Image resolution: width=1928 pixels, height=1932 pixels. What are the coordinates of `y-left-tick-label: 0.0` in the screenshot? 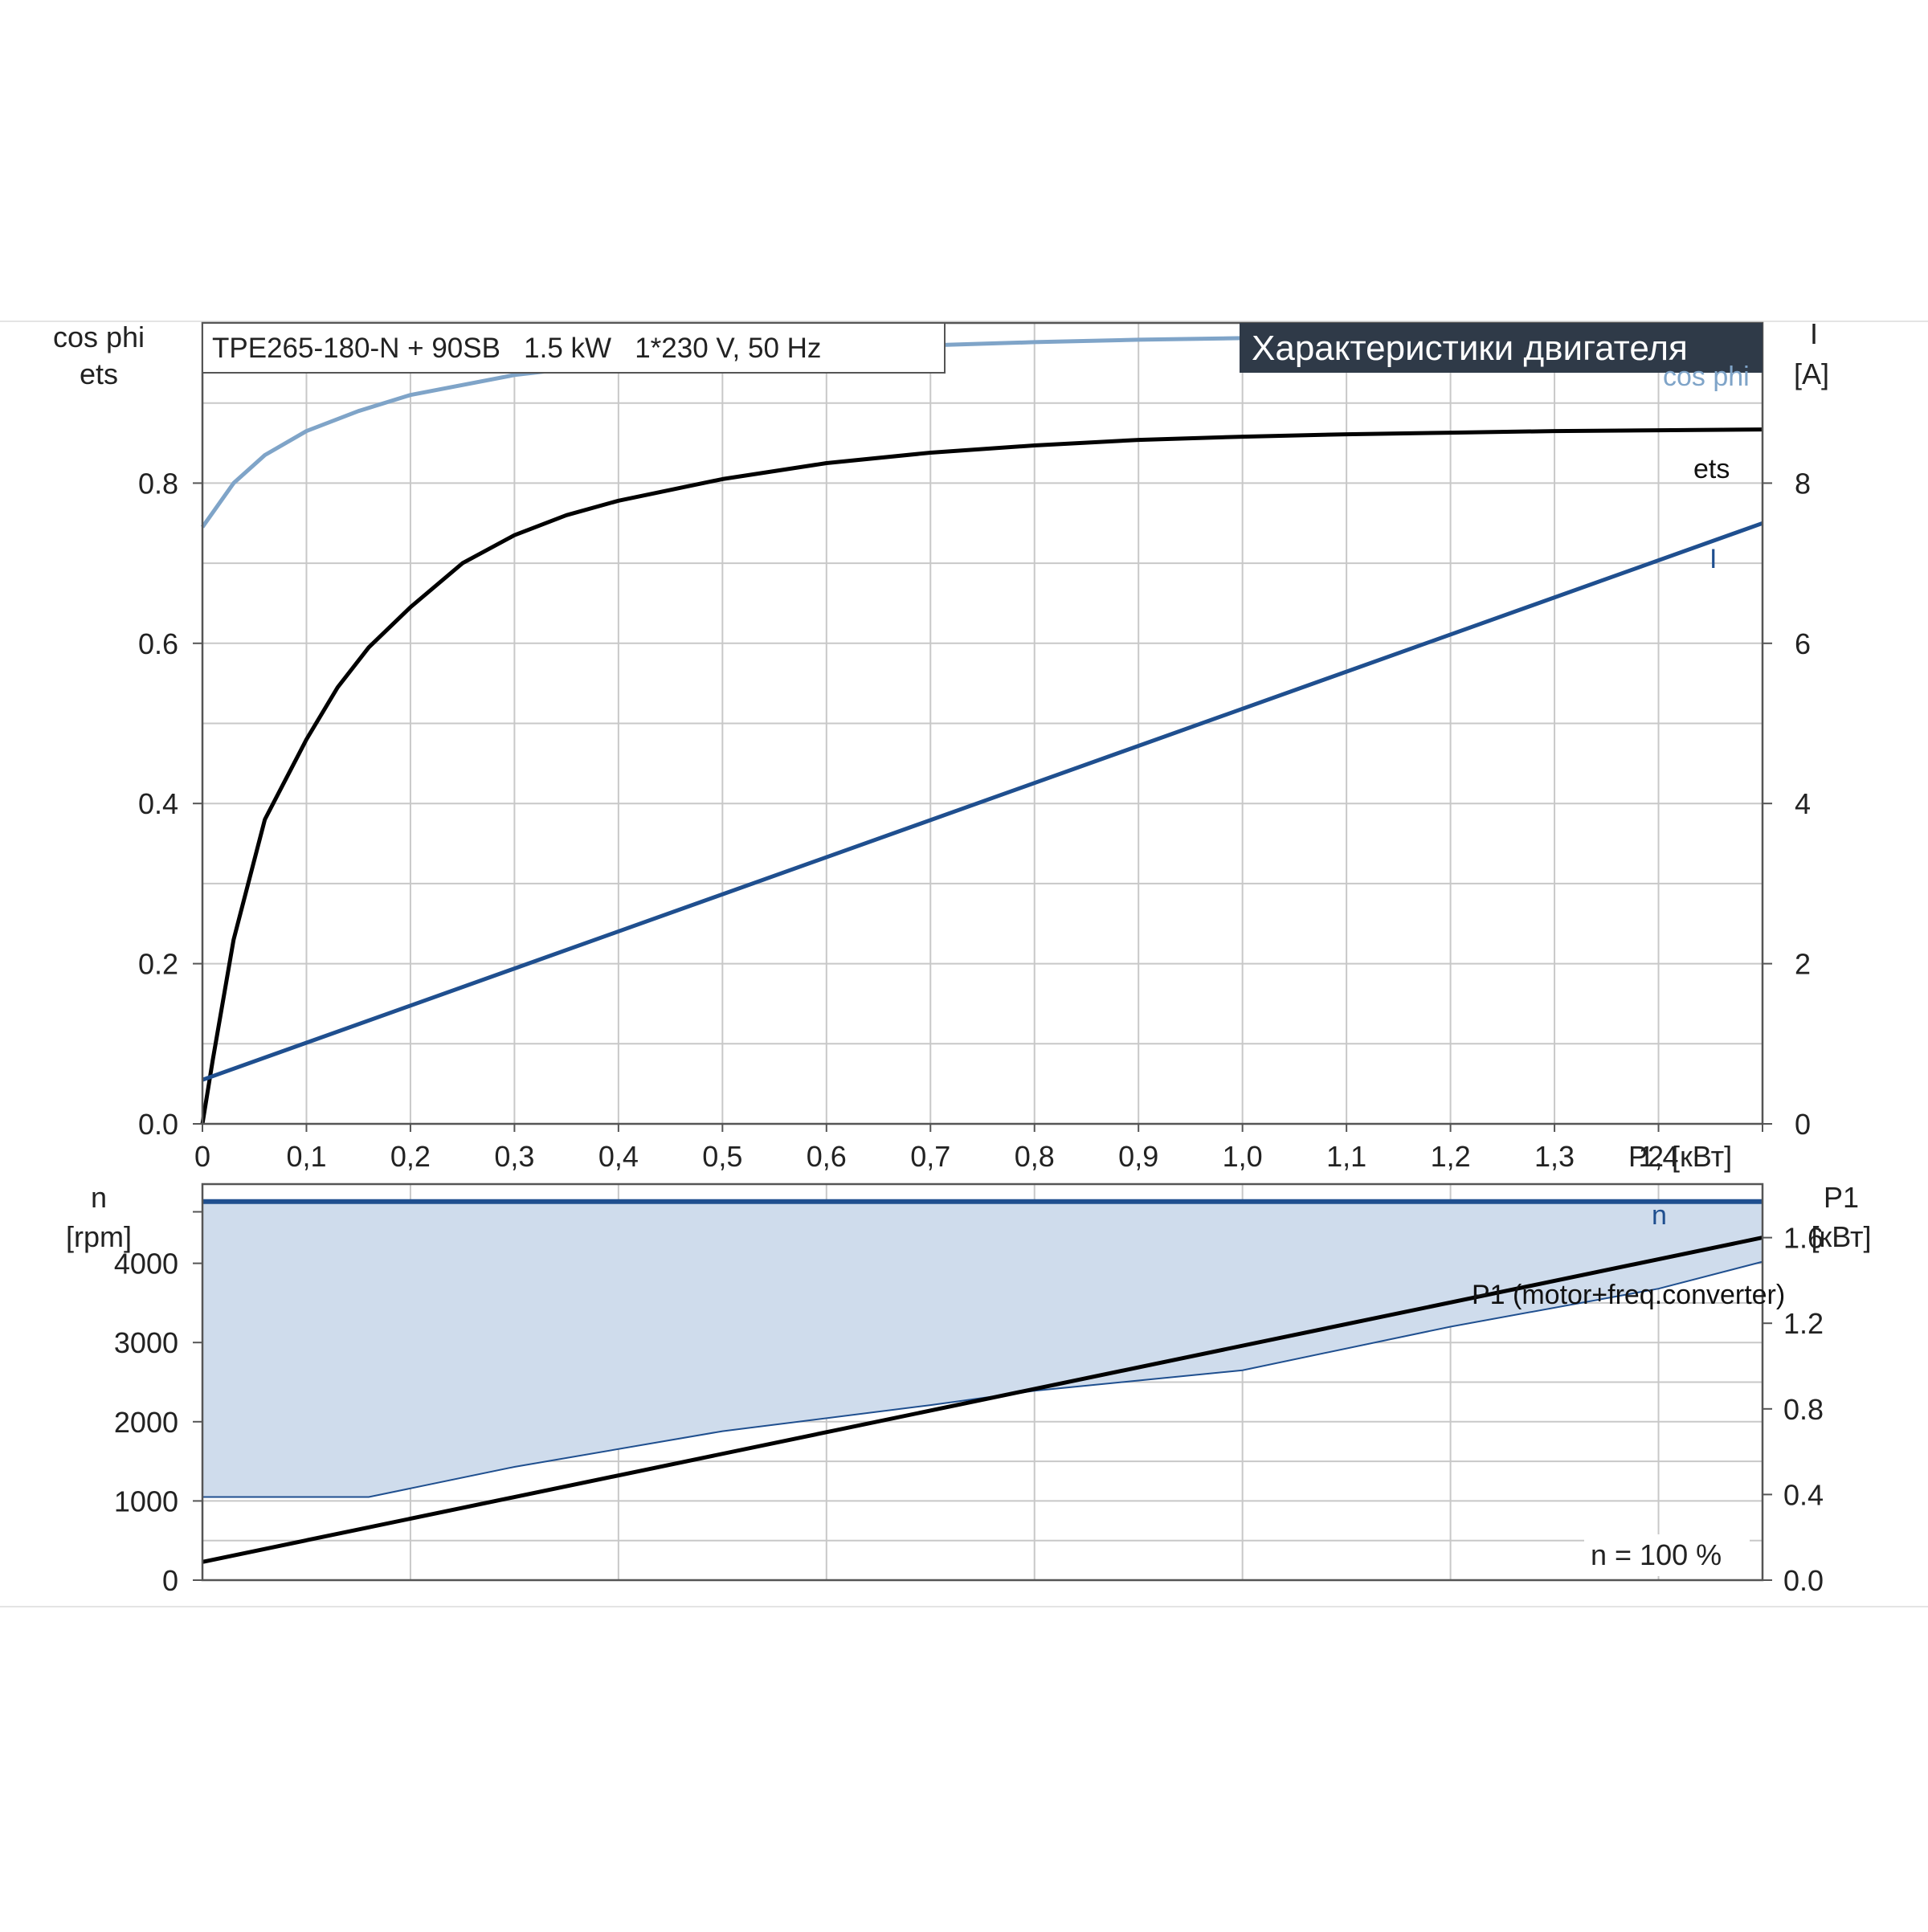 It's located at (158, 1125).